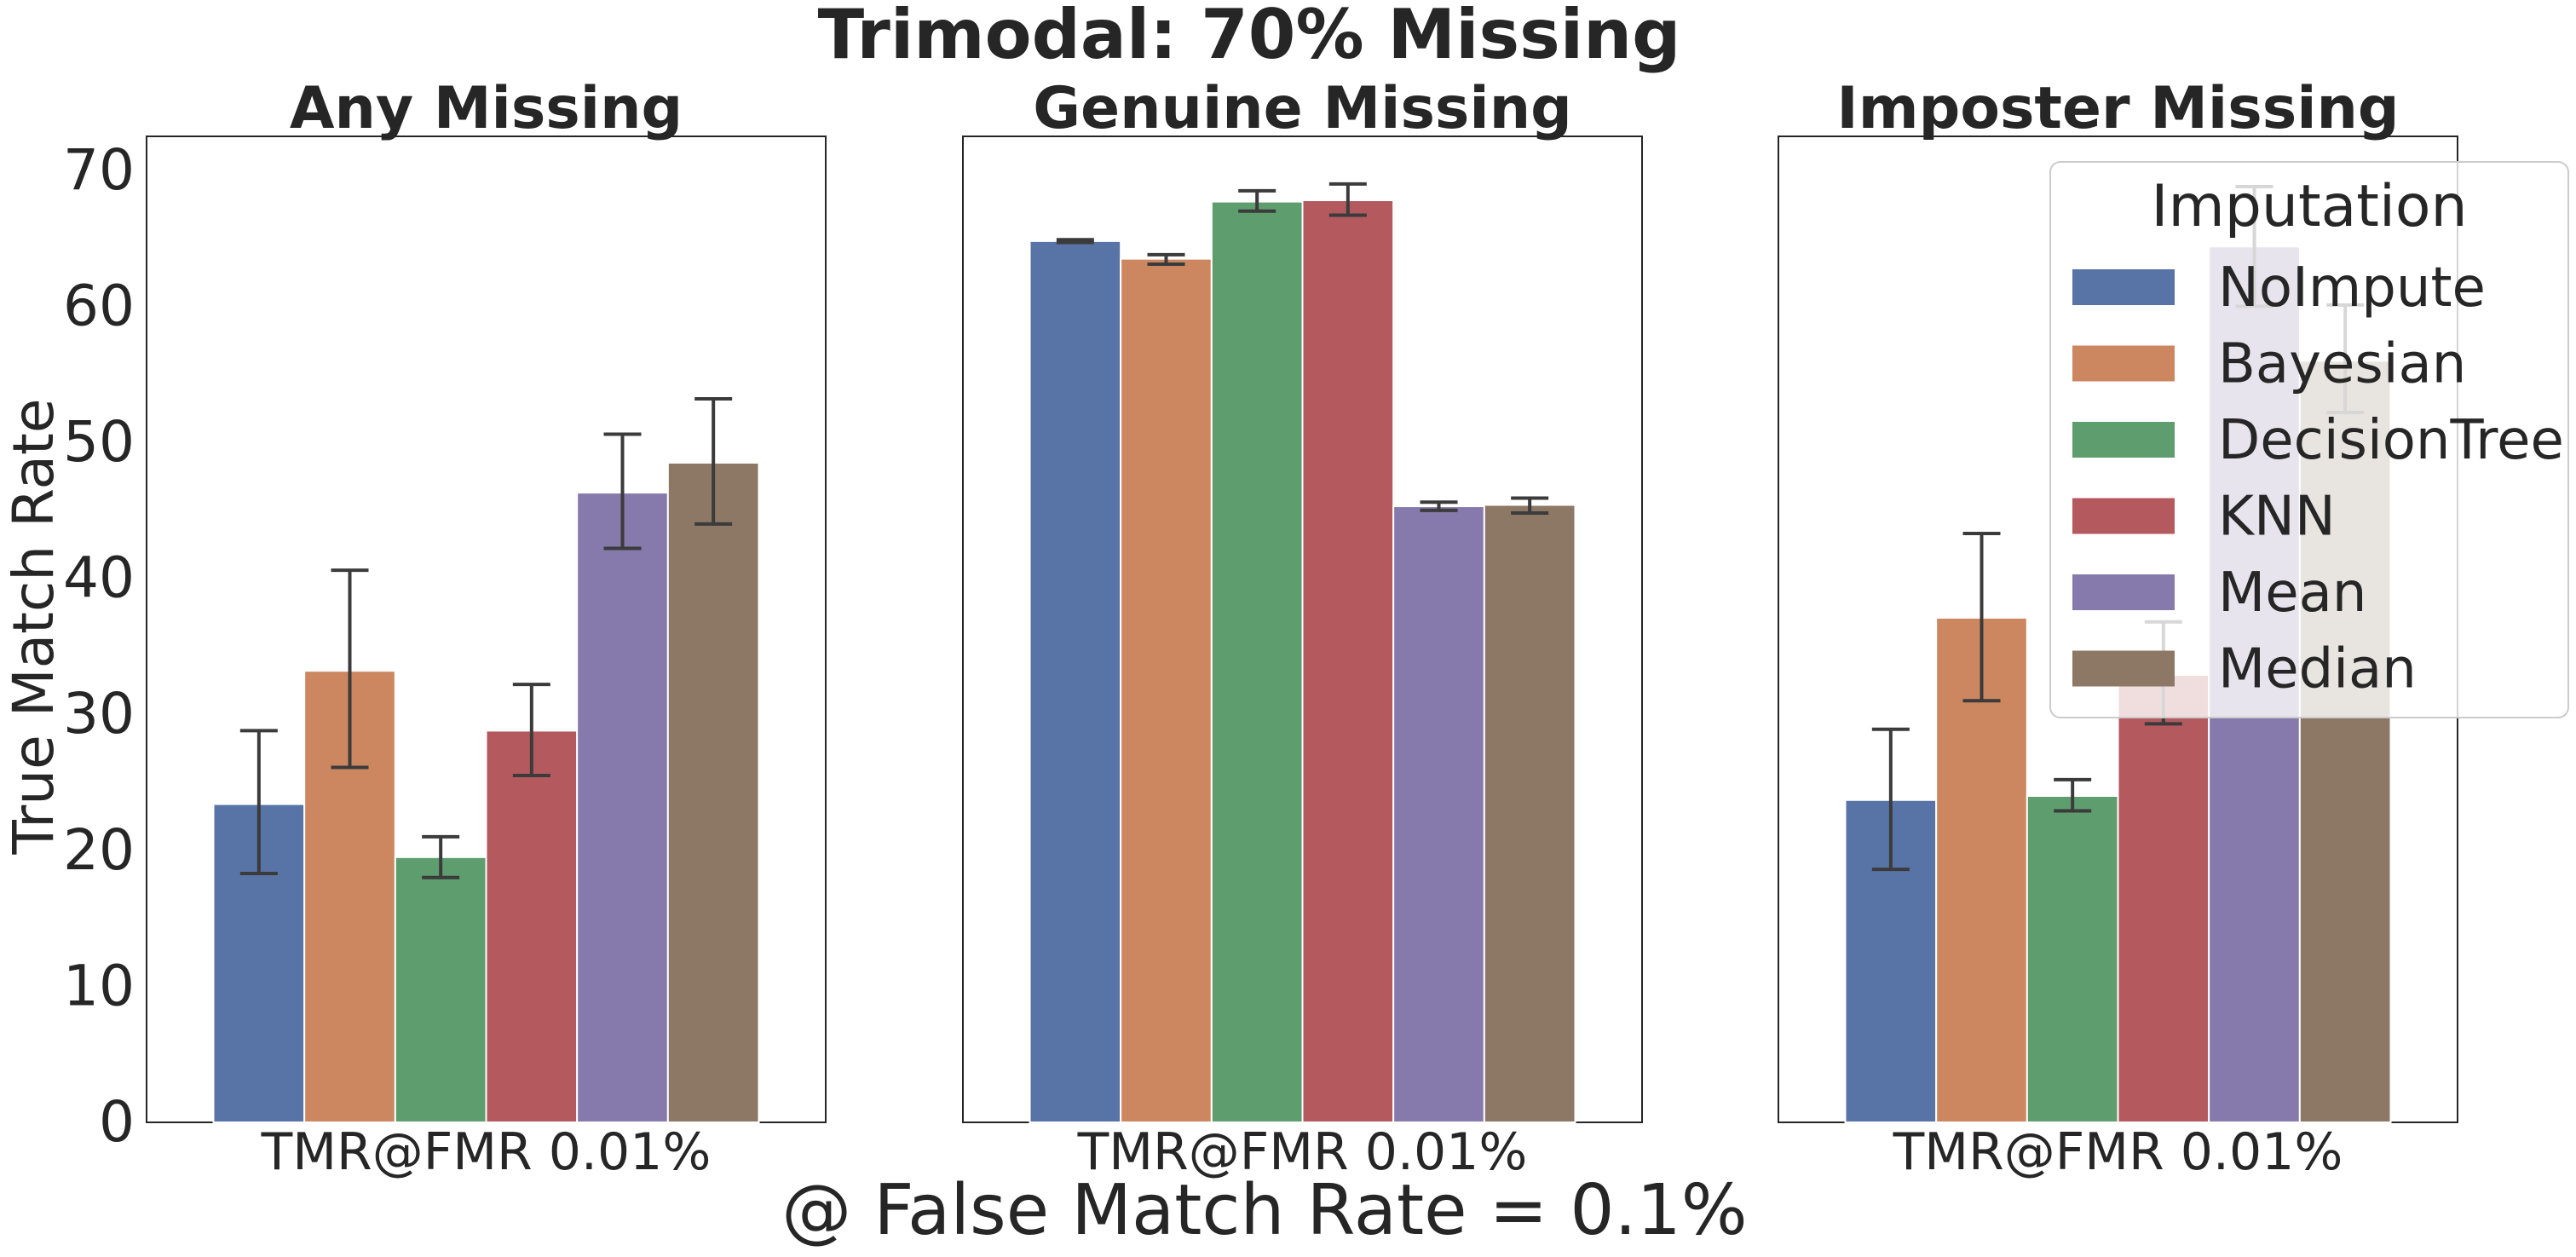  What do you see at coordinates (99, 305) in the screenshot?
I see `y-tick-label: 60` at bounding box center [99, 305].